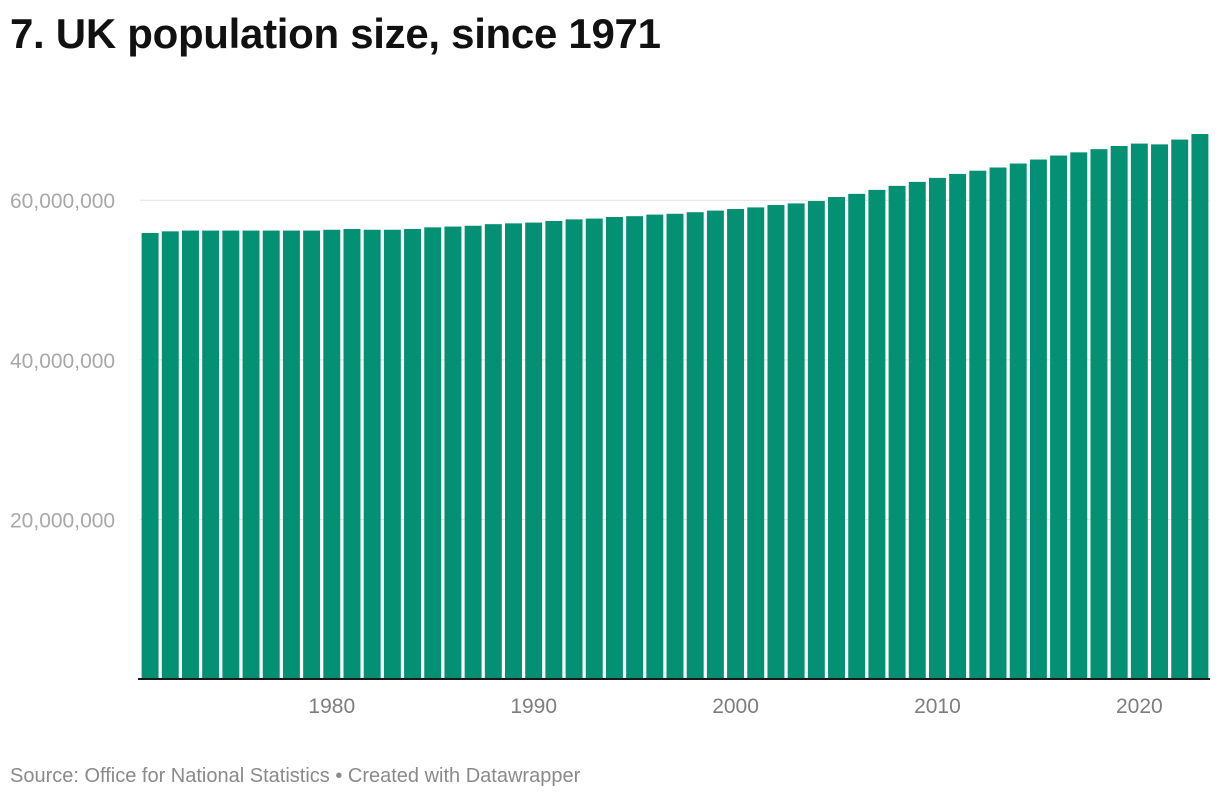 The width and height of the screenshot is (1220, 802). I want to click on bar-1993, so click(594, 449).